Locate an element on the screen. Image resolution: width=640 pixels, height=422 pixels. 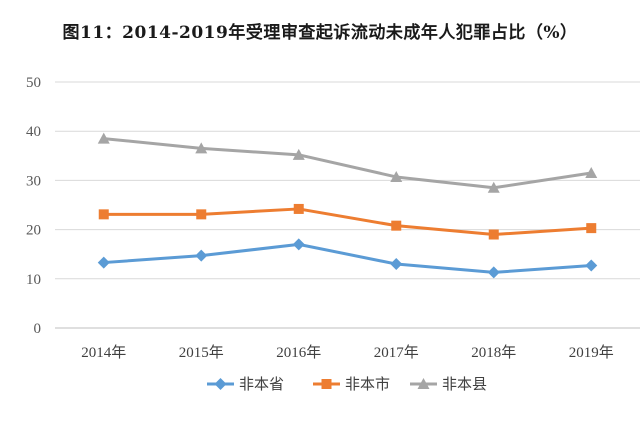
y-axis-ticks: 0 10 20 30 40 50 is located at coordinates (33, 206).